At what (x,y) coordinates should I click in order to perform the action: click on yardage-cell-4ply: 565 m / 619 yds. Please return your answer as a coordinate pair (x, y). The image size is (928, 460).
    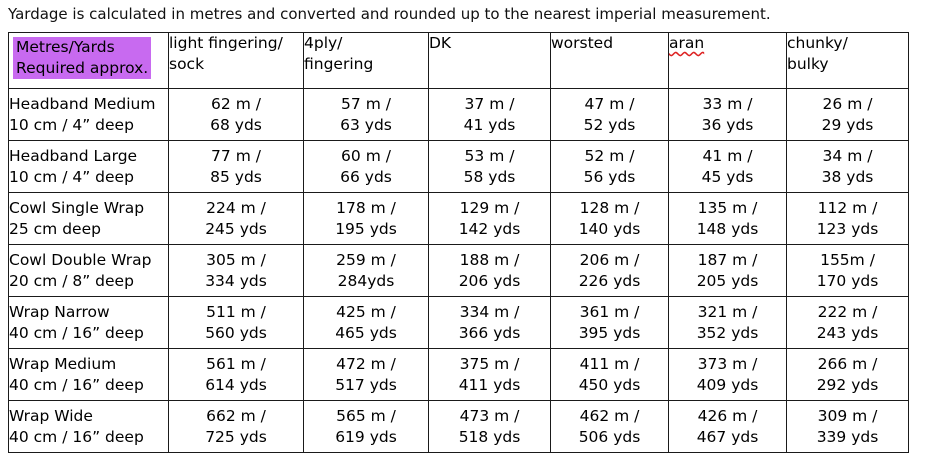
    Looking at the image, I should click on (366, 426).